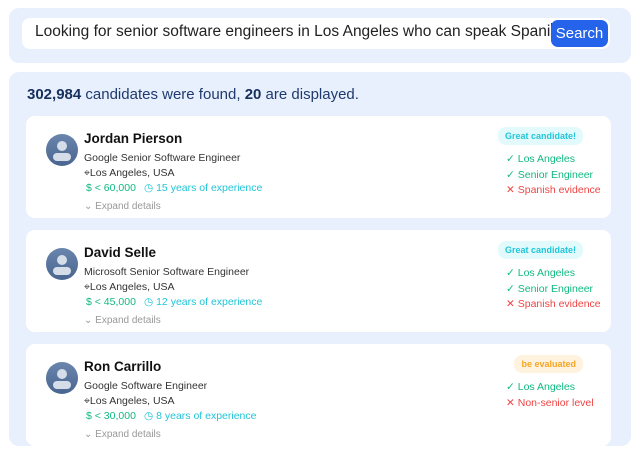 The image size is (640, 453). I want to click on status-badge: be evaluated, so click(548, 364).